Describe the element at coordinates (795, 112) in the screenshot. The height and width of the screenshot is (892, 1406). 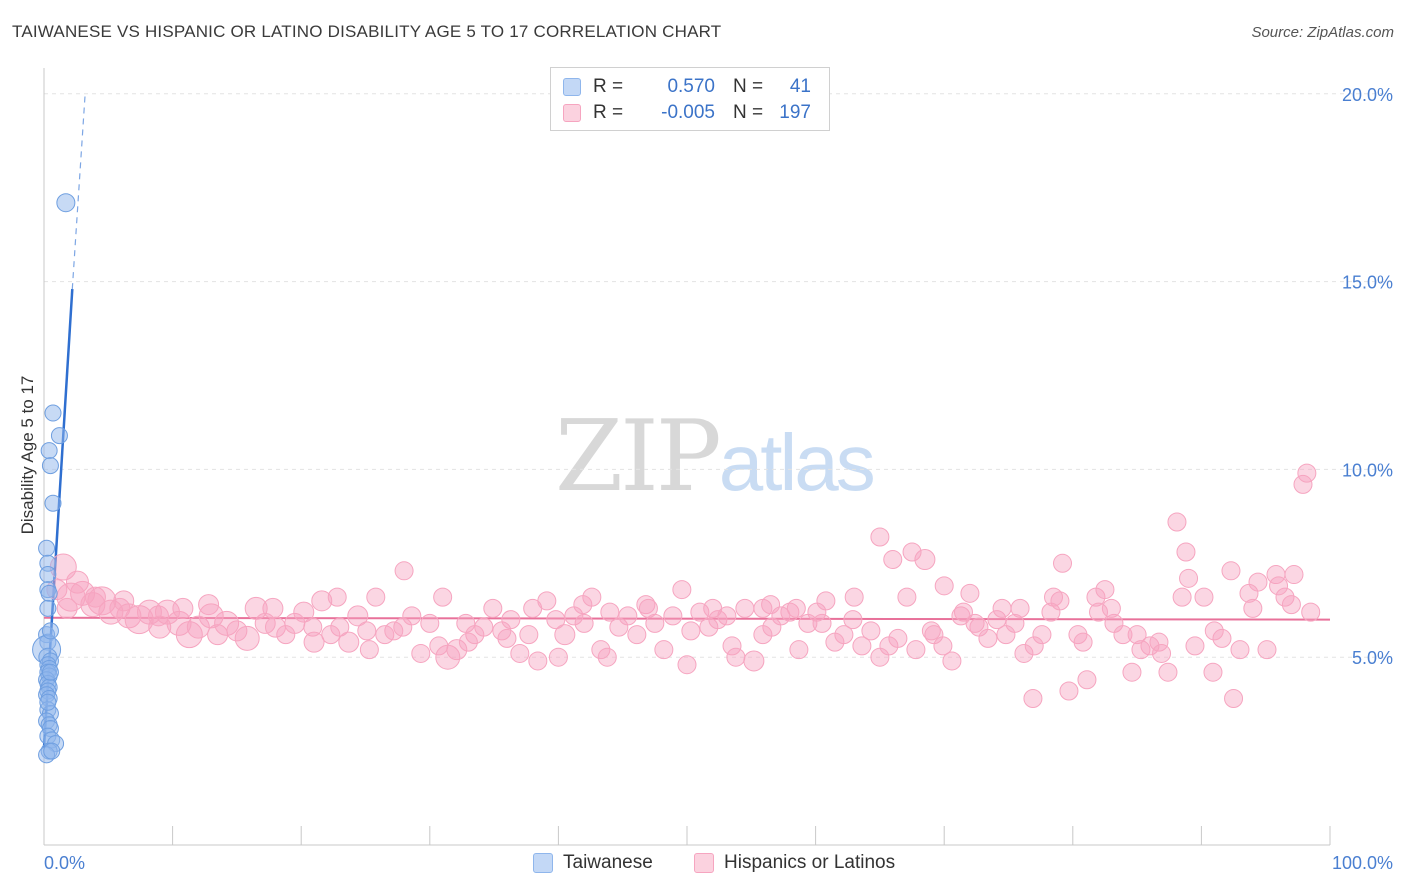
I see `legend-n-value: 197` at that location.